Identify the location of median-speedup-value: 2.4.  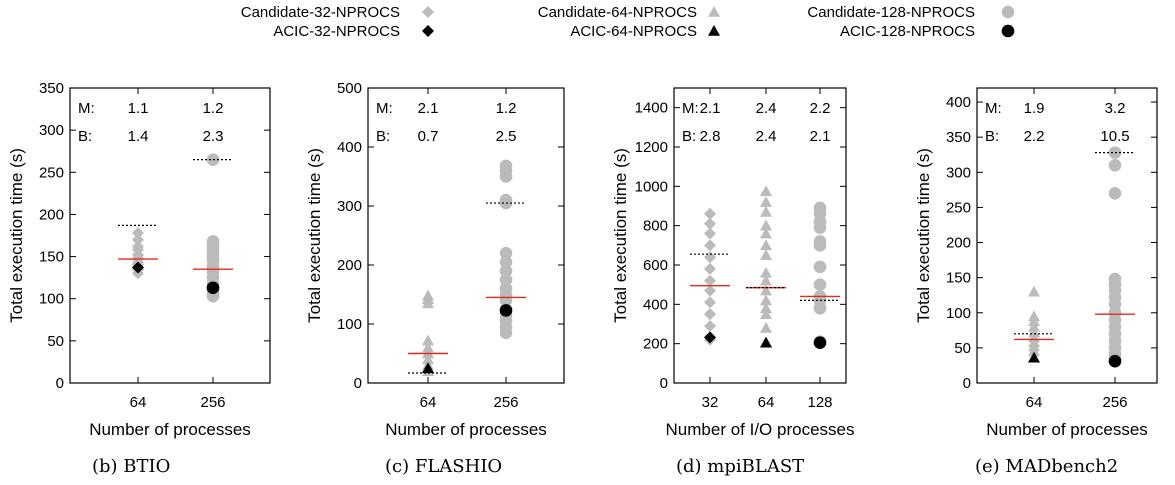
(766, 108).